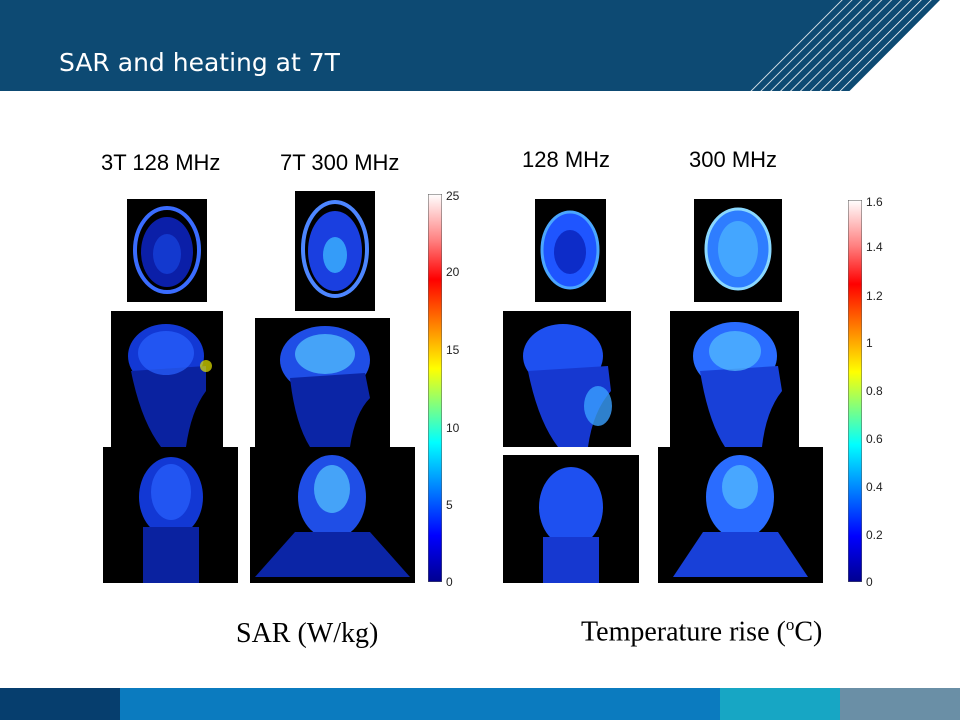 The height and width of the screenshot is (720, 960). What do you see at coordinates (566, 159) in the screenshot?
I see `temp-label-128: 128 MHz` at bounding box center [566, 159].